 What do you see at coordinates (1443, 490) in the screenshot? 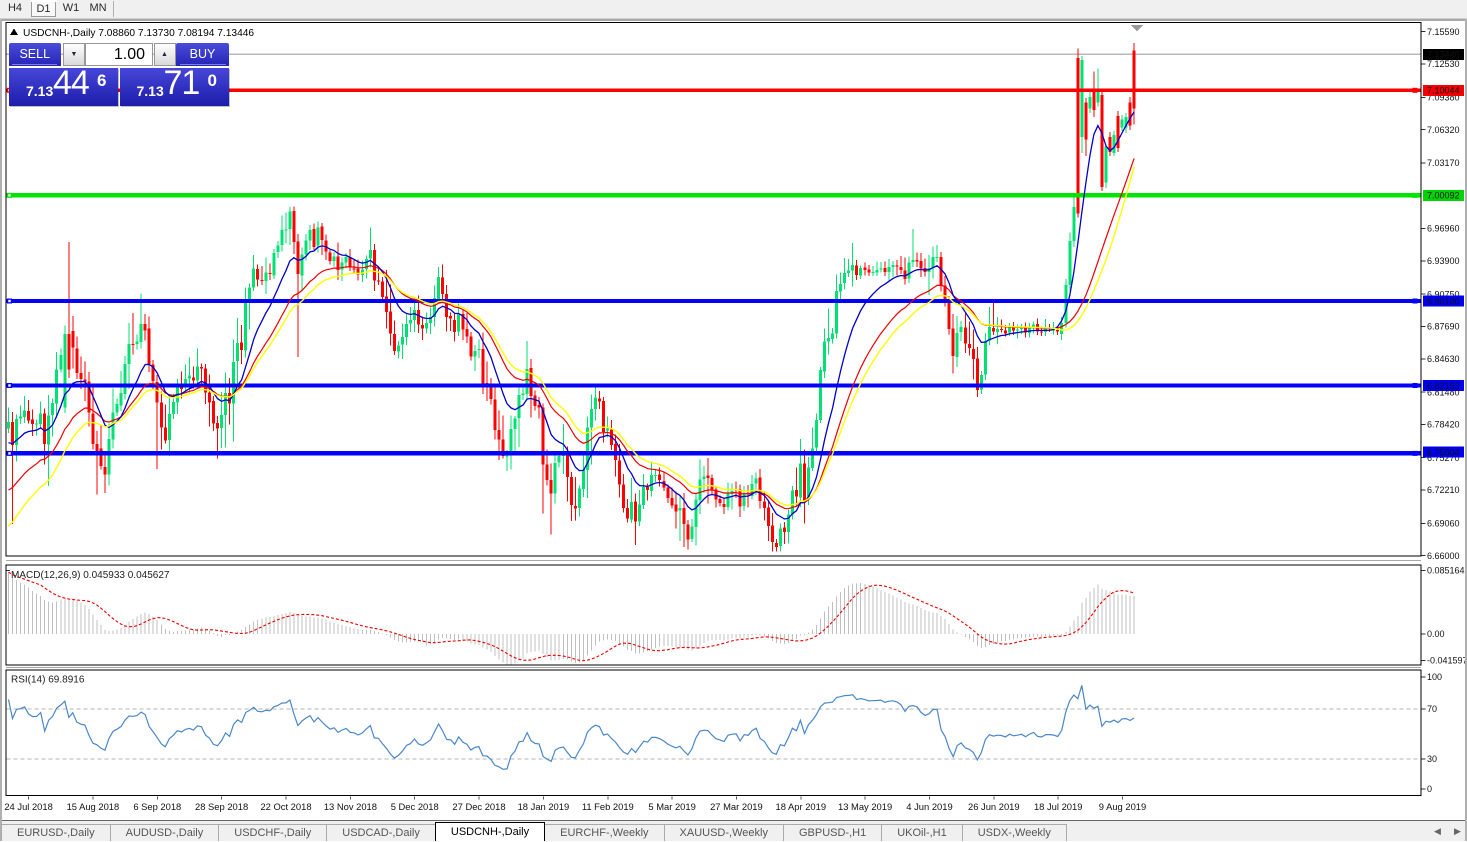
I see `svg-text: 6.72210` at bounding box center [1443, 490].